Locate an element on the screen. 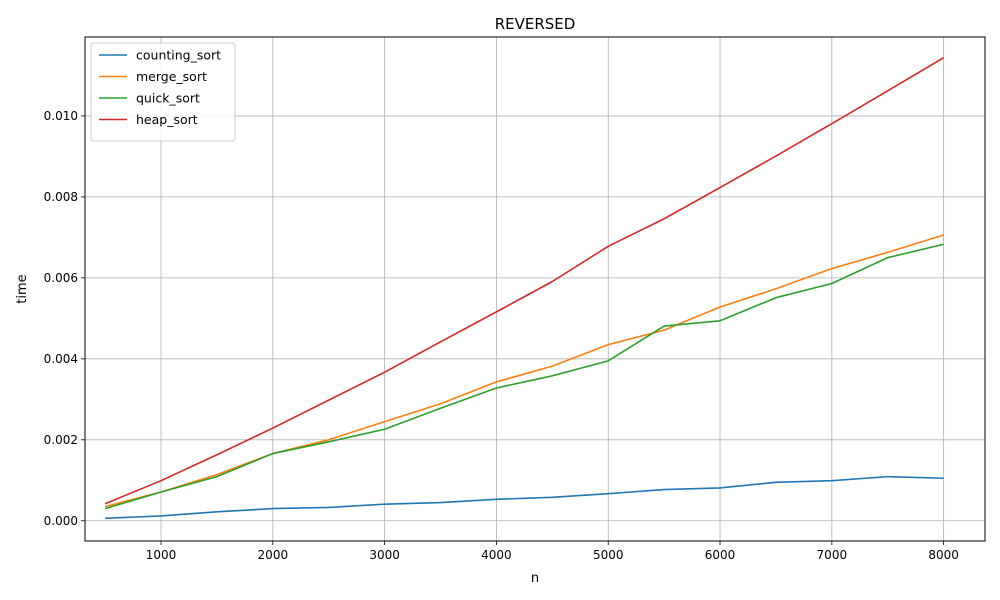  x-tick-label: 6000 is located at coordinates (720, 555).